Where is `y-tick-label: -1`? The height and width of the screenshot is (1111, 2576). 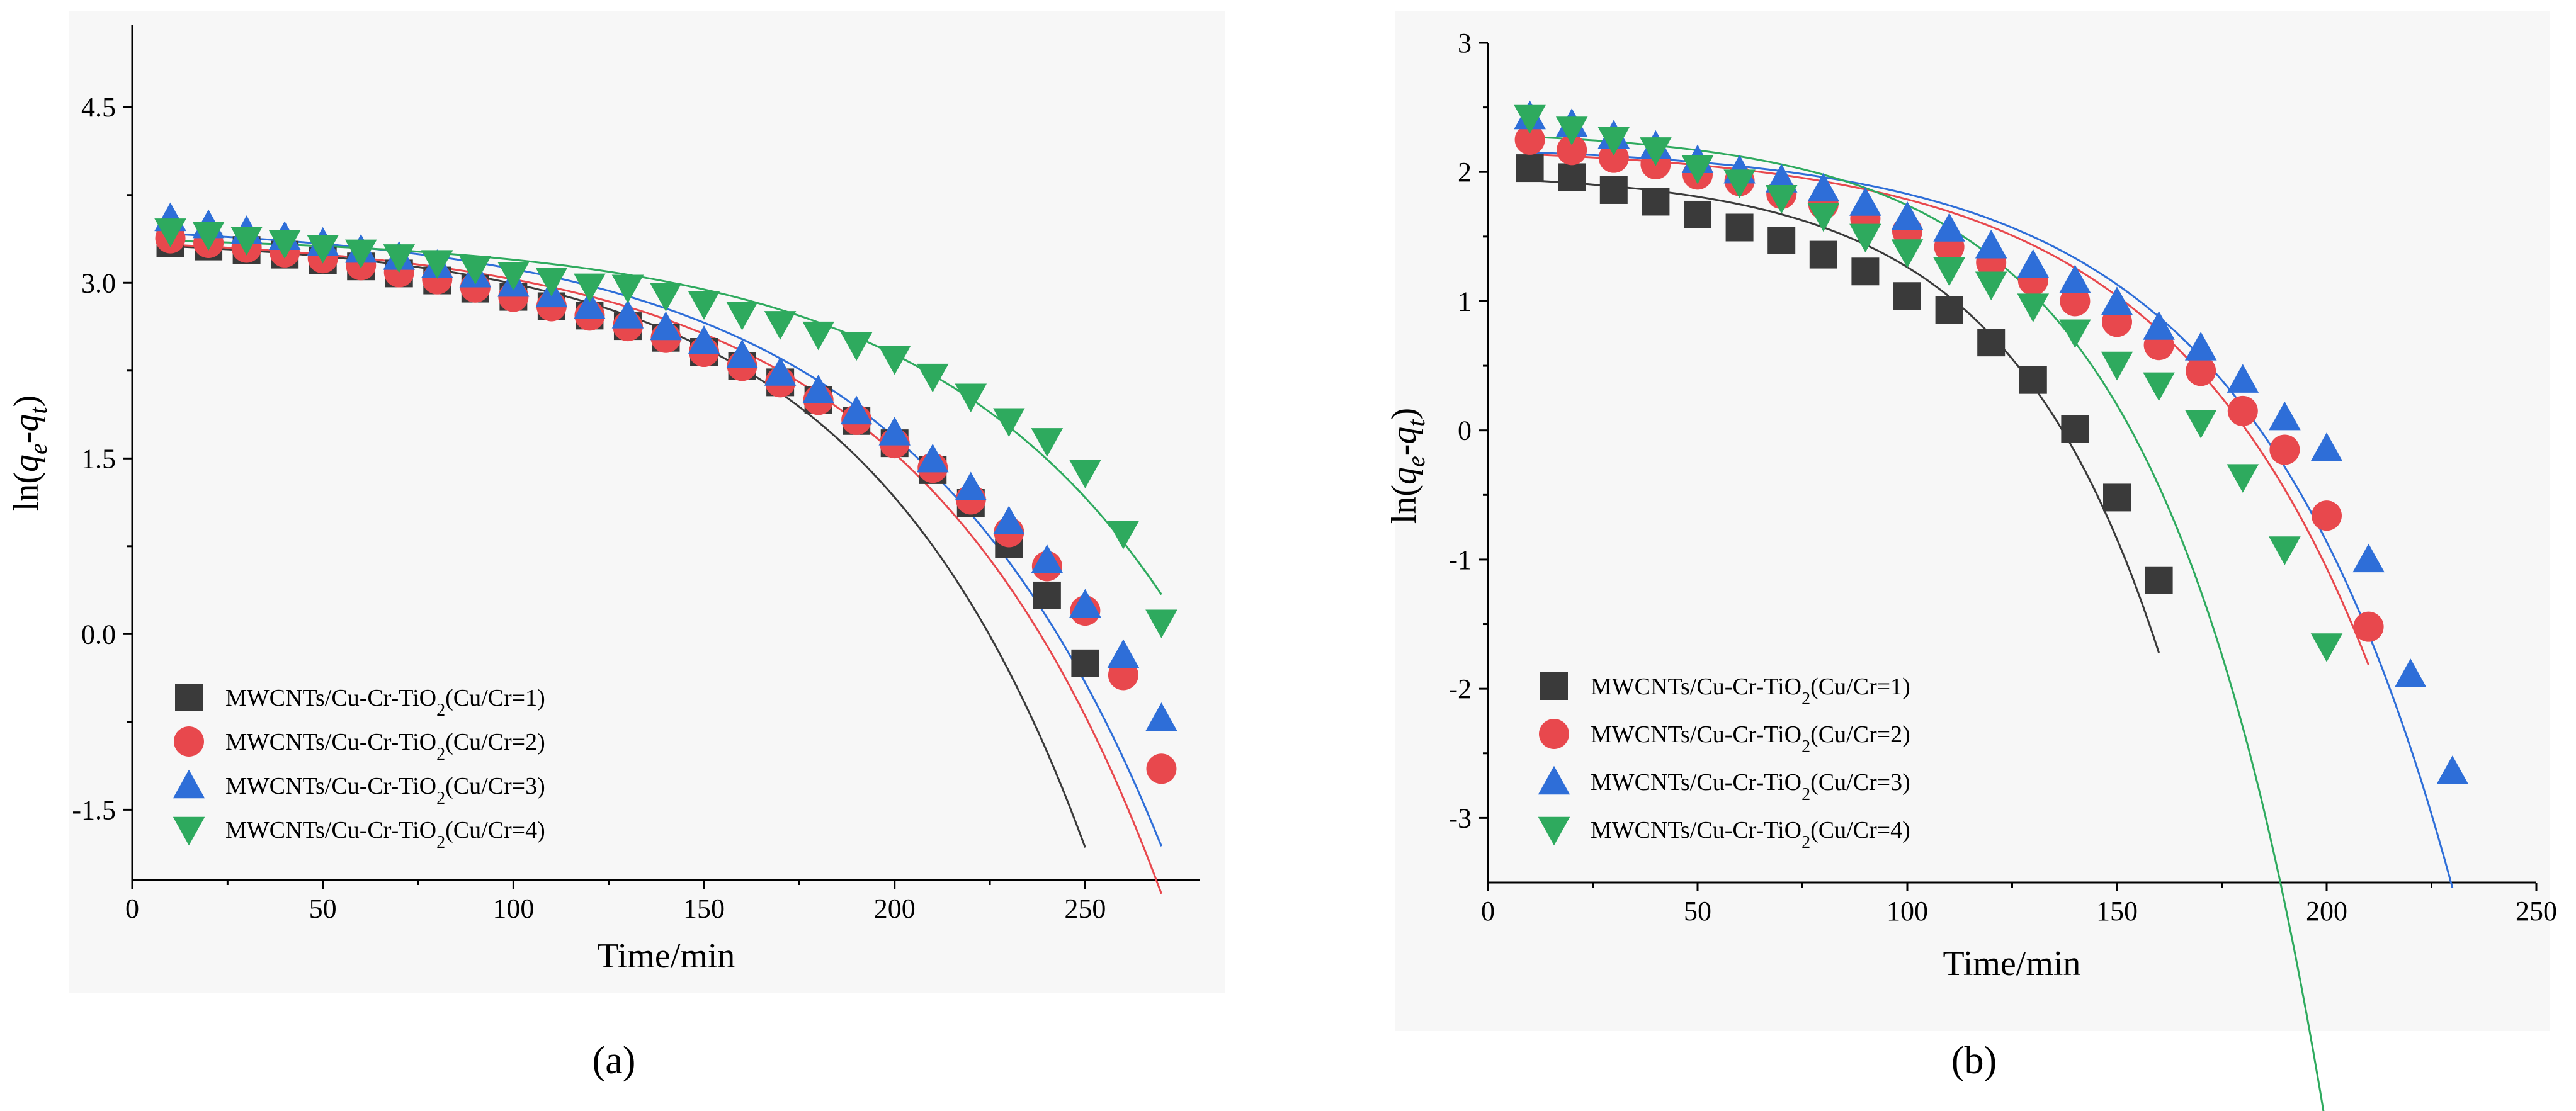
y-tick-label: -1 is located at coordinates (1460, 559).